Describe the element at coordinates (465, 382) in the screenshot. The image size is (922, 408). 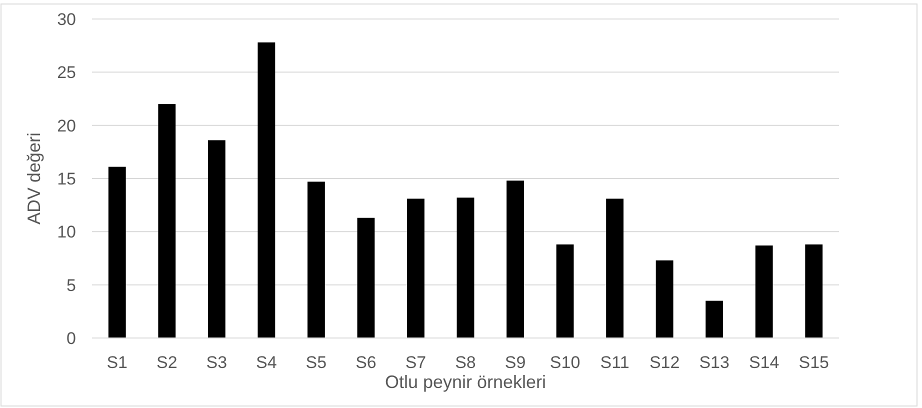
I see `x-axis-title: Otlu peynir örnekleri` at that location.